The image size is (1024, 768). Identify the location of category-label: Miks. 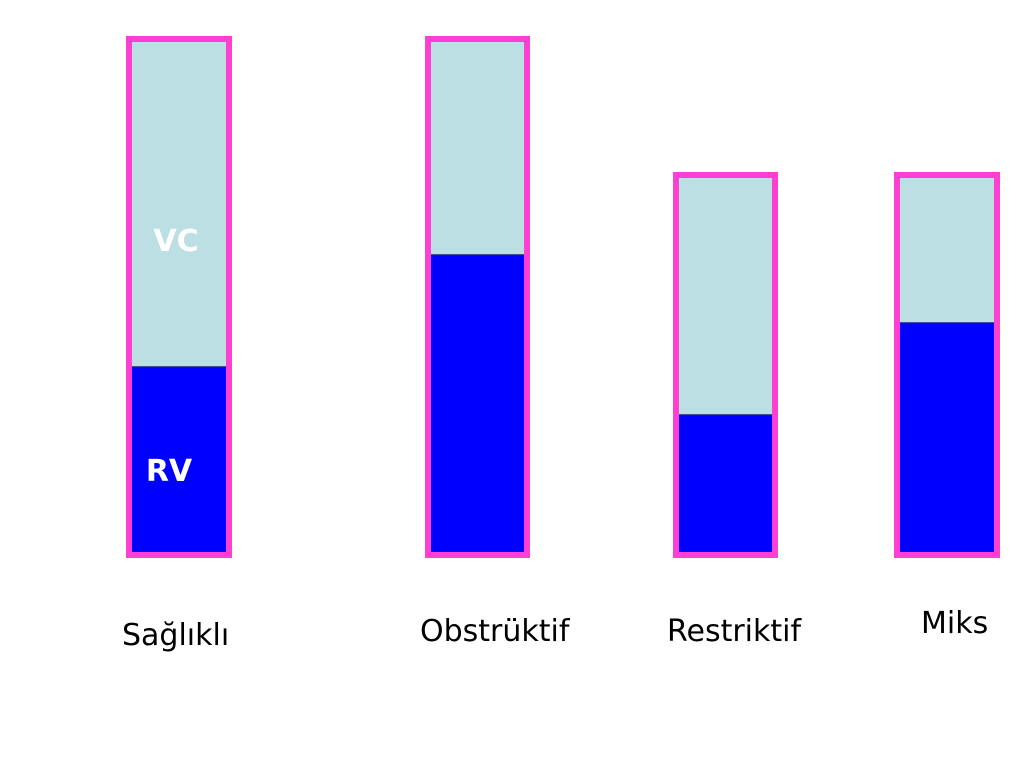
(955, 623).